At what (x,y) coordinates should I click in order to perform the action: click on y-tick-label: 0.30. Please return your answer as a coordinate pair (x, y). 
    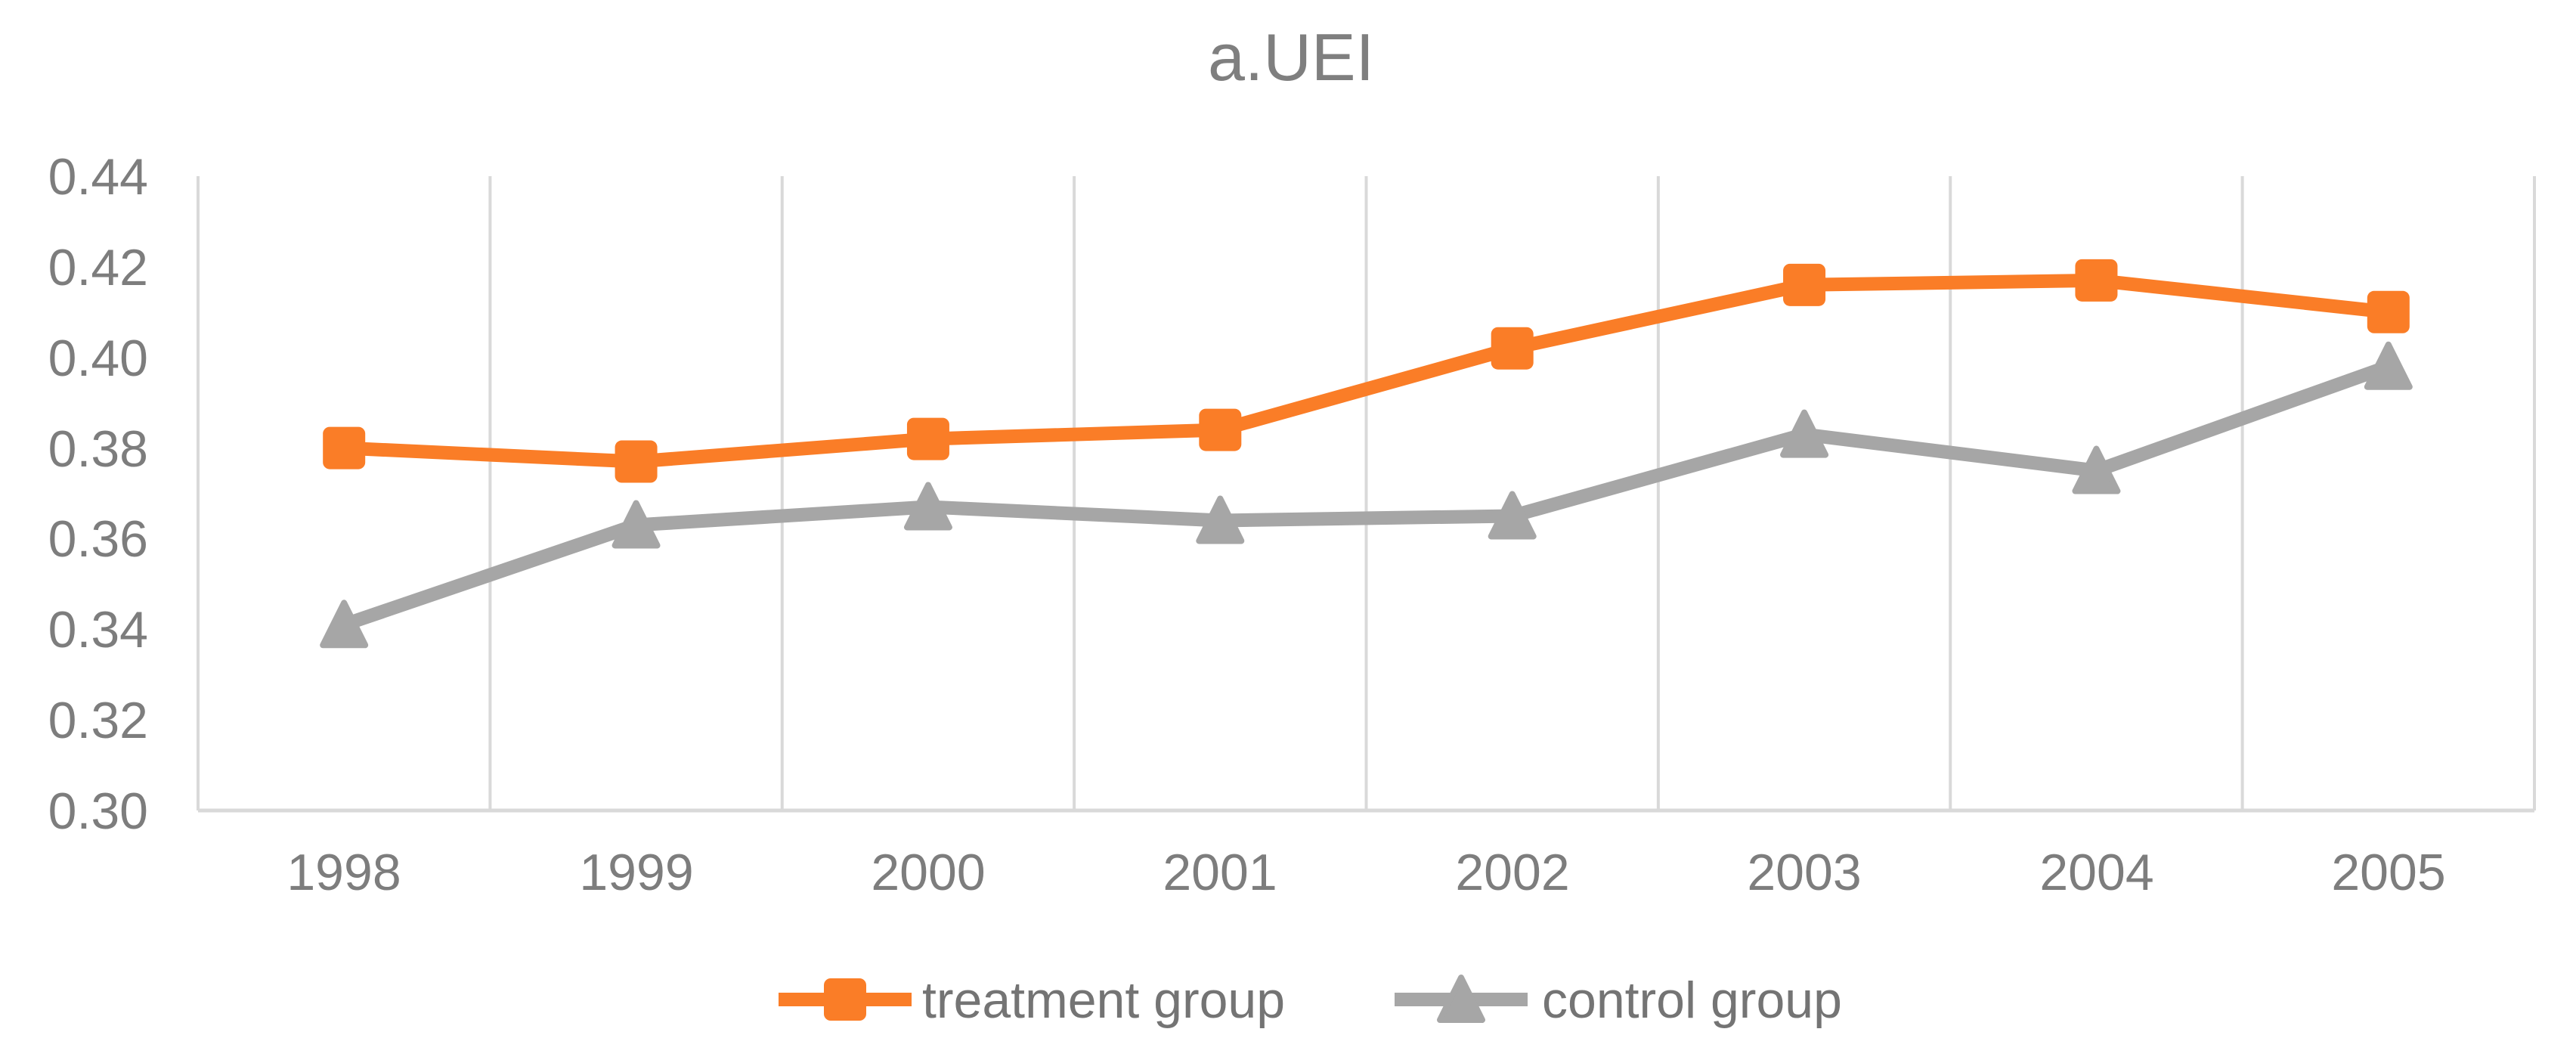
    Looking at the image, I should click on (98, 811).